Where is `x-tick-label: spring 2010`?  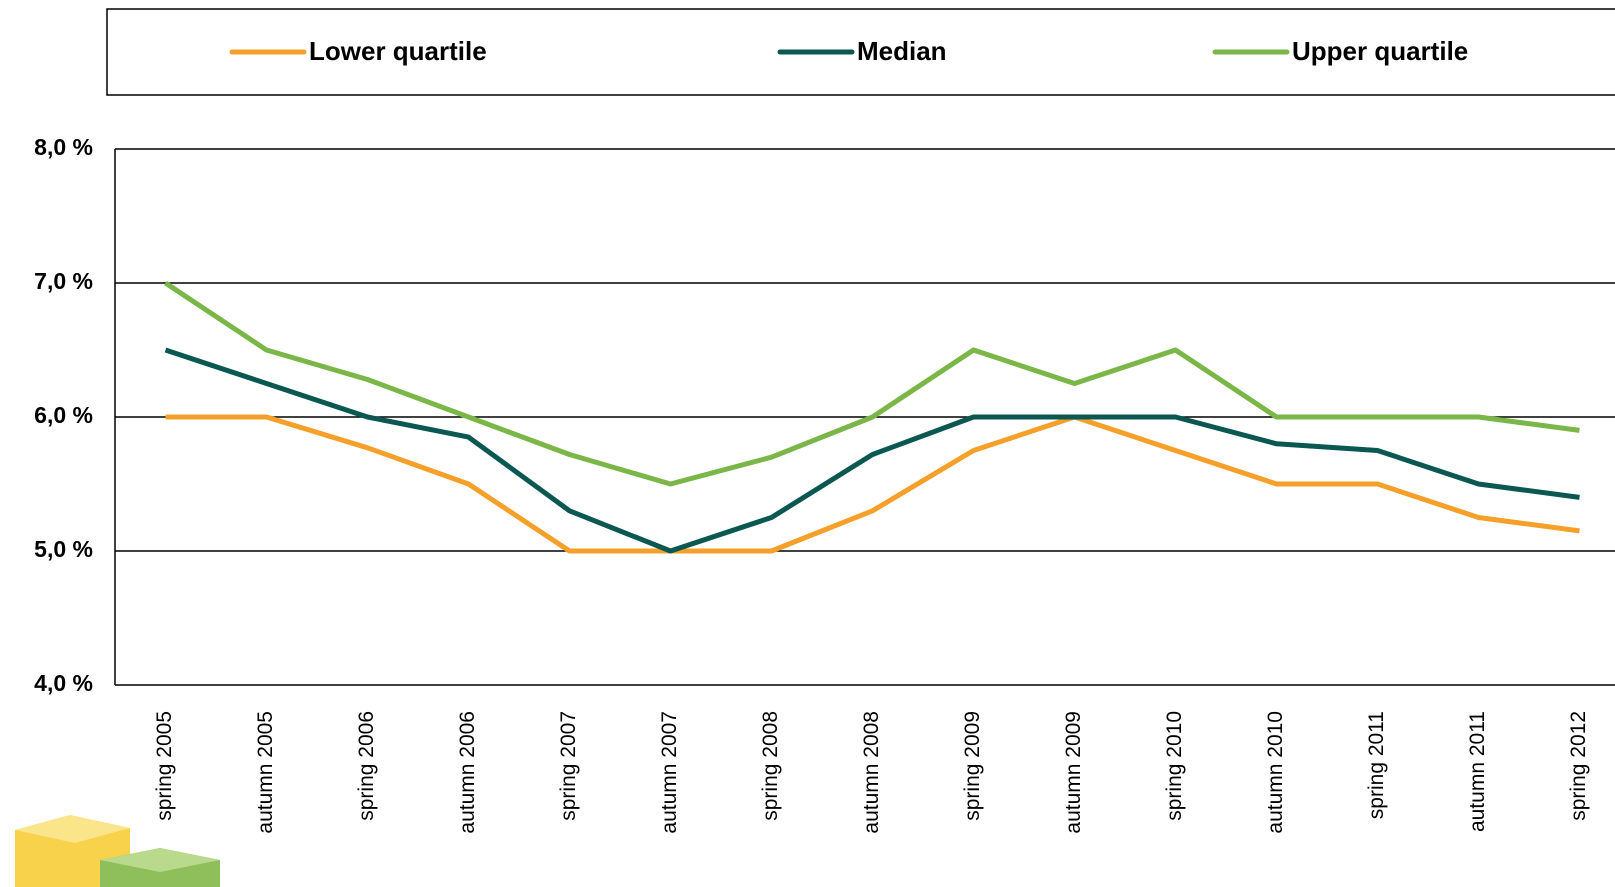 x-tick-label: spring 2010 is located at coordinates (1174, 766).